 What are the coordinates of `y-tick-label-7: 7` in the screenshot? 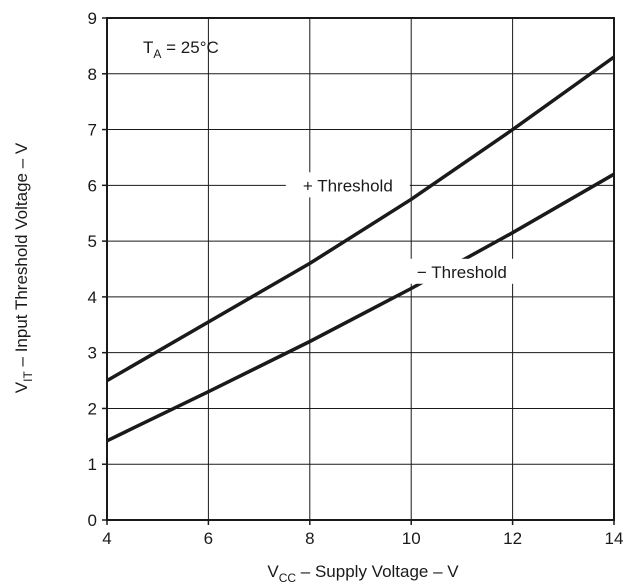 It's located at (92, 130).